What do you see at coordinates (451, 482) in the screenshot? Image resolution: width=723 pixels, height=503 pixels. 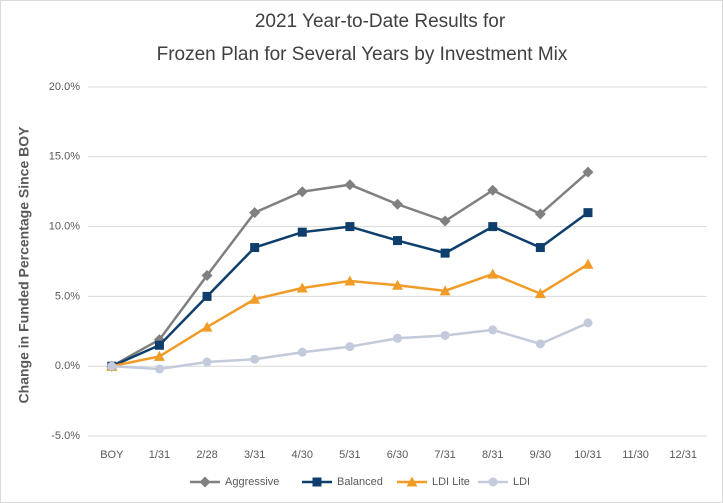 I see `legend-label: LDI Lite` at bounding box center [451, 482].